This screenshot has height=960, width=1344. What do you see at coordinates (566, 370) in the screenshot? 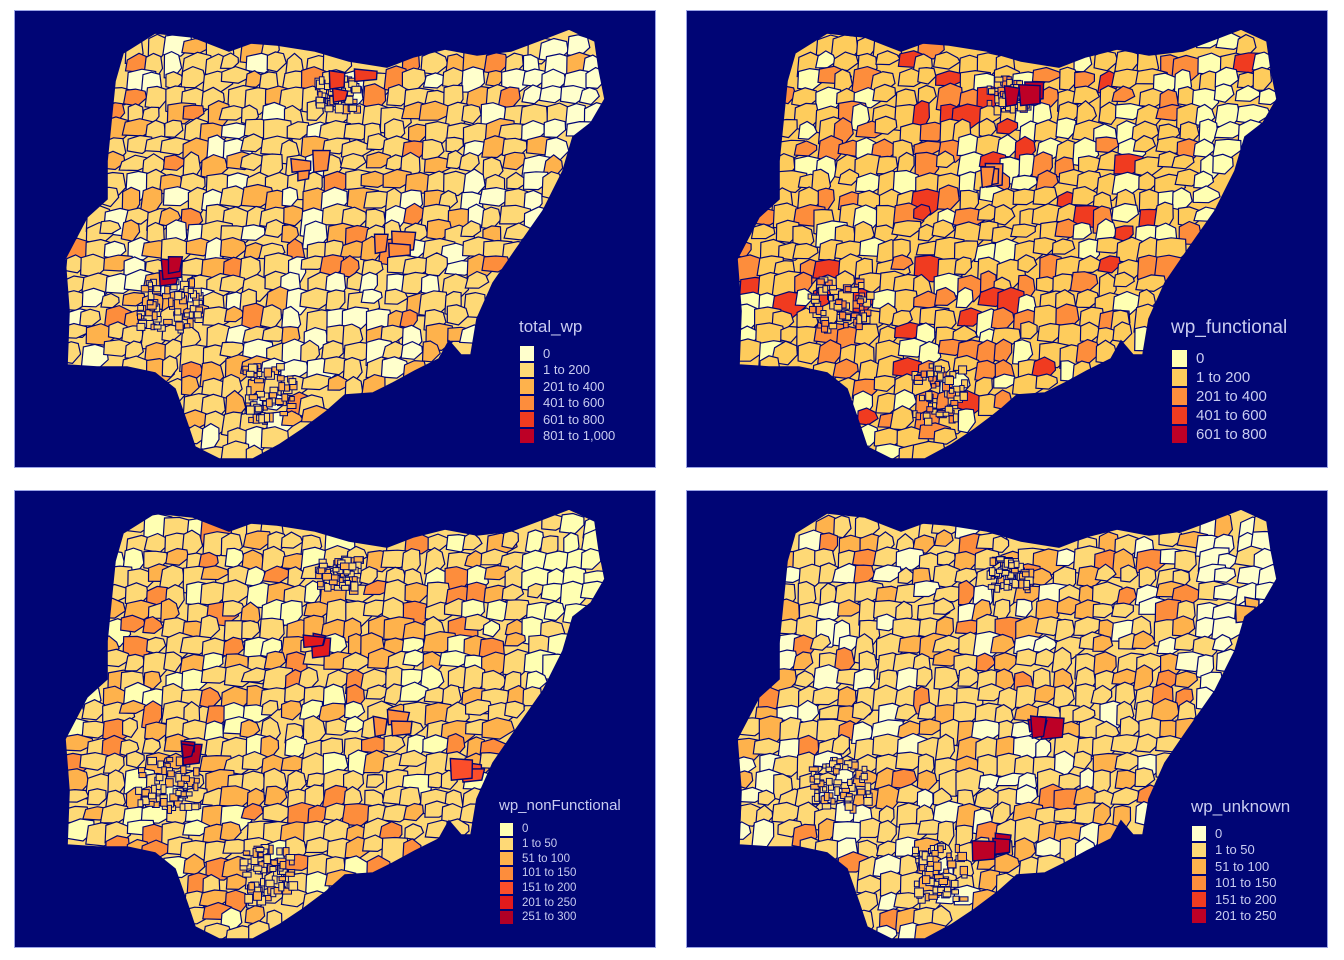
I see `legend-label: 1 to 200` at bounding box center [566, 370].